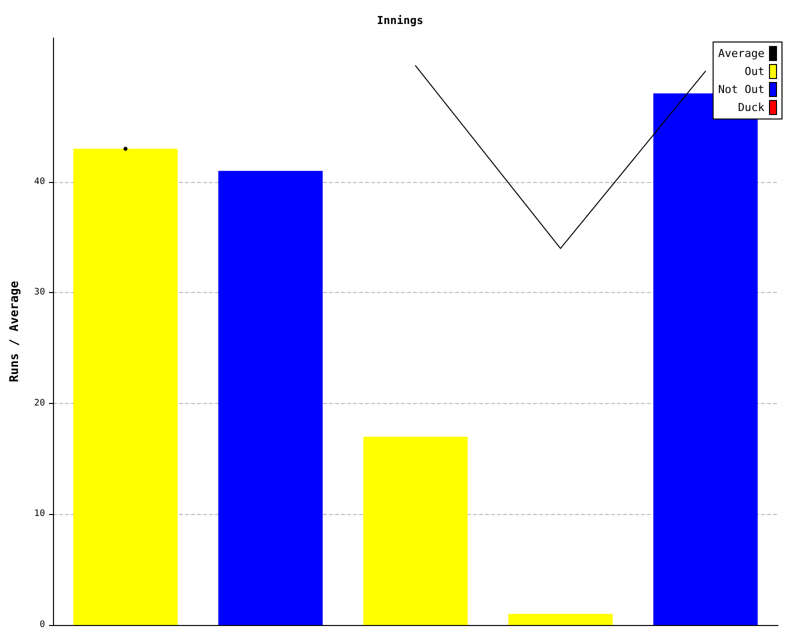 The width and height of the screenshot is (800, 640). I want to click on legend-label: Duck, so click(751, 107).